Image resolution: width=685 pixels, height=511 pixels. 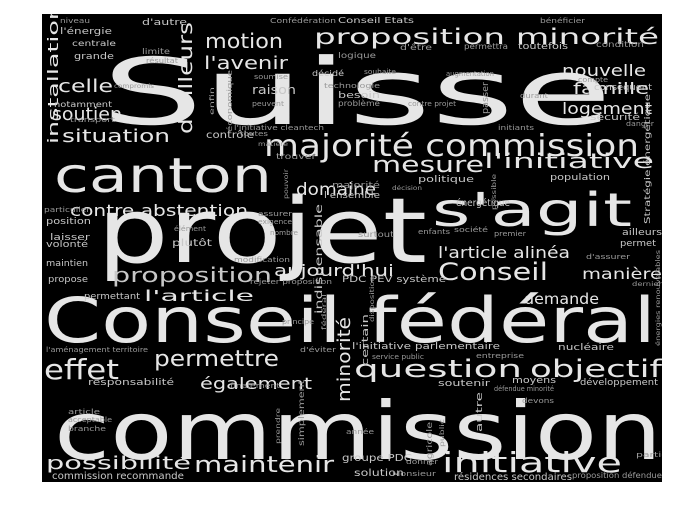 I want to click on word-plutot: plutôt, so click(x=192, y=243).